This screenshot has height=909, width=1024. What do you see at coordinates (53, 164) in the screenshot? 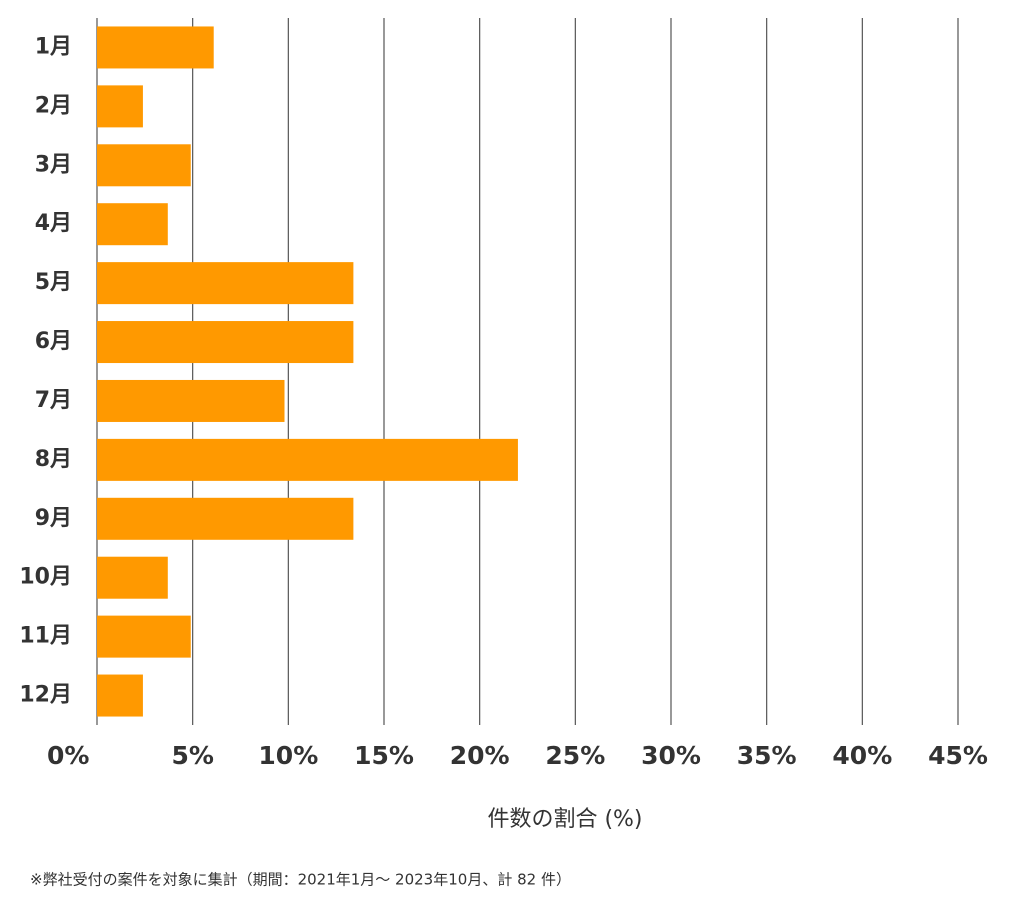
I see `y-tick-label: 3月` at bounding box center [53, 164].